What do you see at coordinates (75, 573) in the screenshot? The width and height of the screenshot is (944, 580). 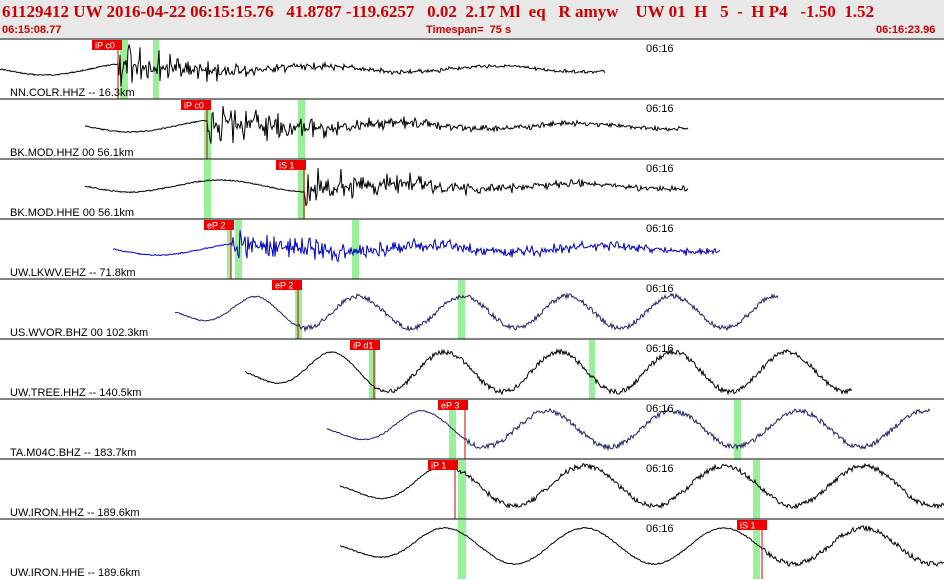 I see `station-label: UW.IRON.HHE -- 189.6km` at bounding box center [75, 573].